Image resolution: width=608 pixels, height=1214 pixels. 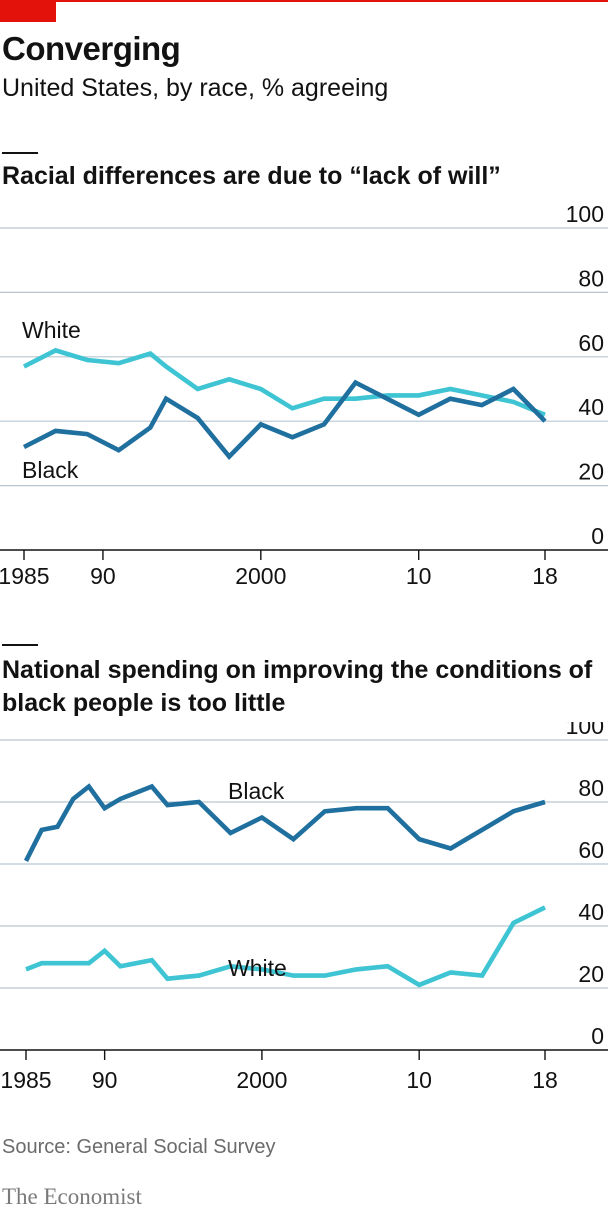 I want to click on panel-2-marker, so click(x=20, y=645).